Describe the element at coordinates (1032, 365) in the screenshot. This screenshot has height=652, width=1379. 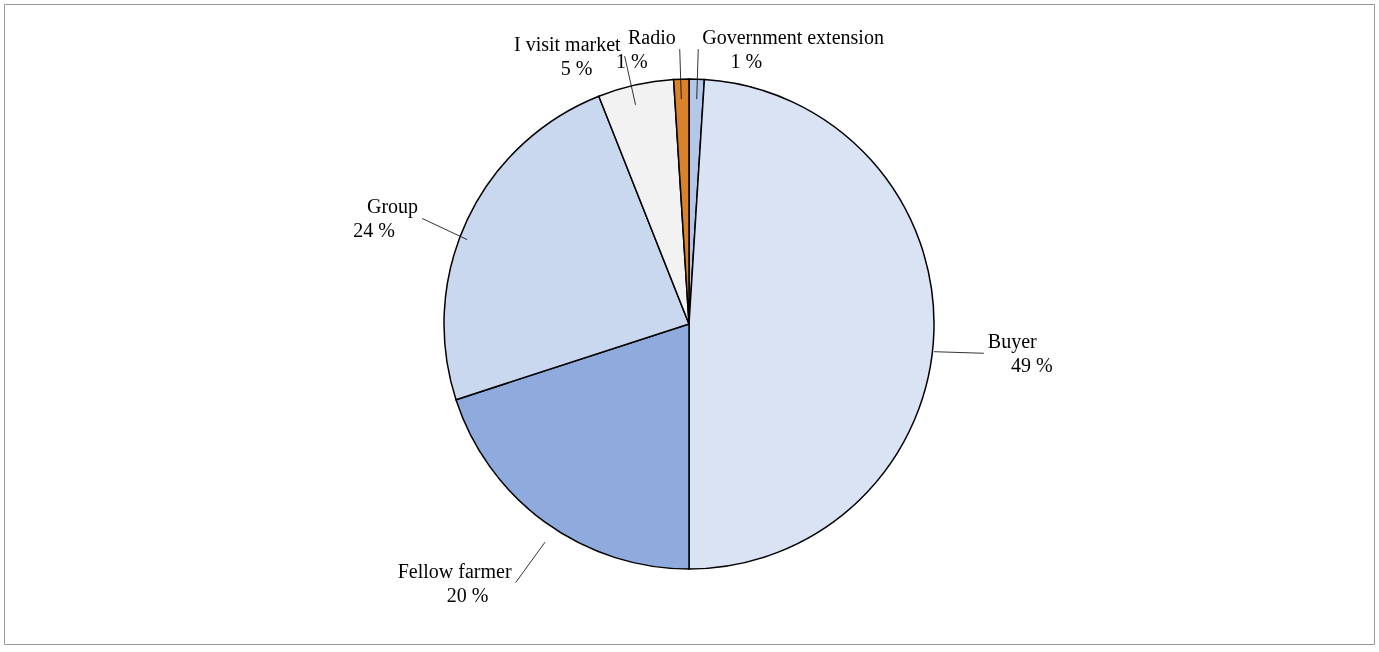
I see `data-label: 49 %` at that location.